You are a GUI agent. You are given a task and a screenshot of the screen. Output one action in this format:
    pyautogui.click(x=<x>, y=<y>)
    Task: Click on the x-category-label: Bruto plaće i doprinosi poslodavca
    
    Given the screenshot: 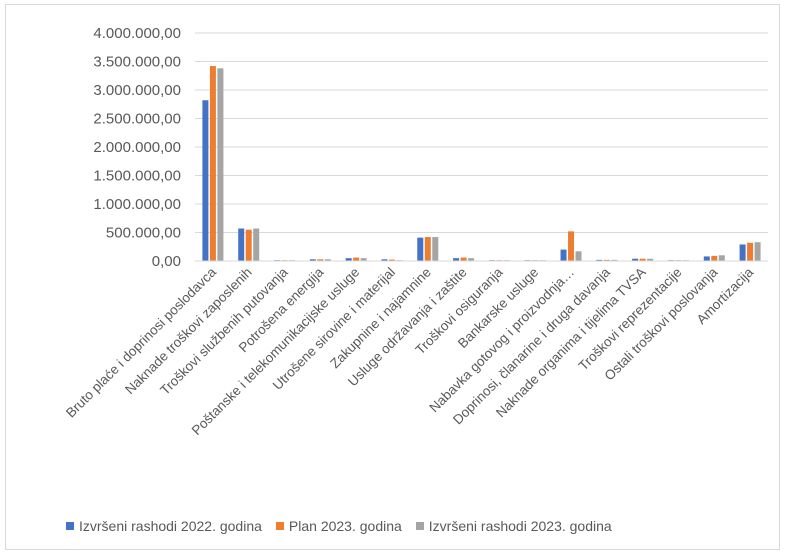 What is the action you would take?
    pyautogui.click(x=141, y=342)
    